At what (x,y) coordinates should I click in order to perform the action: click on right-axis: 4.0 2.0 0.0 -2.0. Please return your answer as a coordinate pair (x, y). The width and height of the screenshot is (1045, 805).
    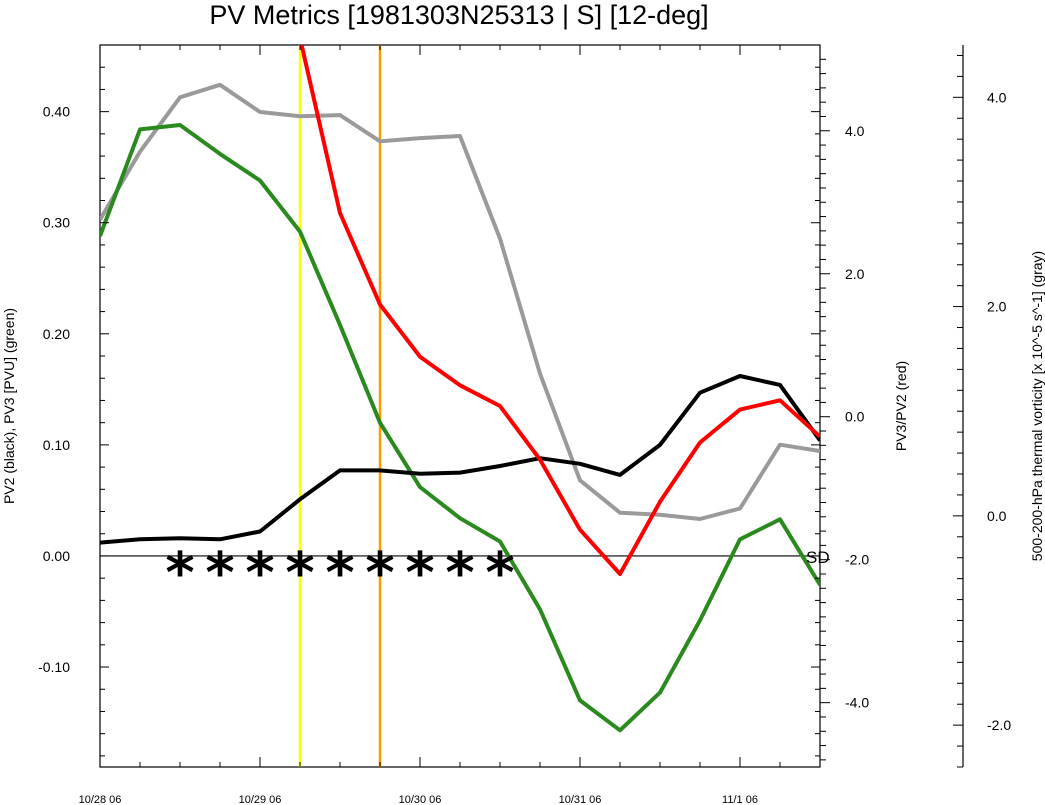
    Looking at the image, I should click on (982, 406).